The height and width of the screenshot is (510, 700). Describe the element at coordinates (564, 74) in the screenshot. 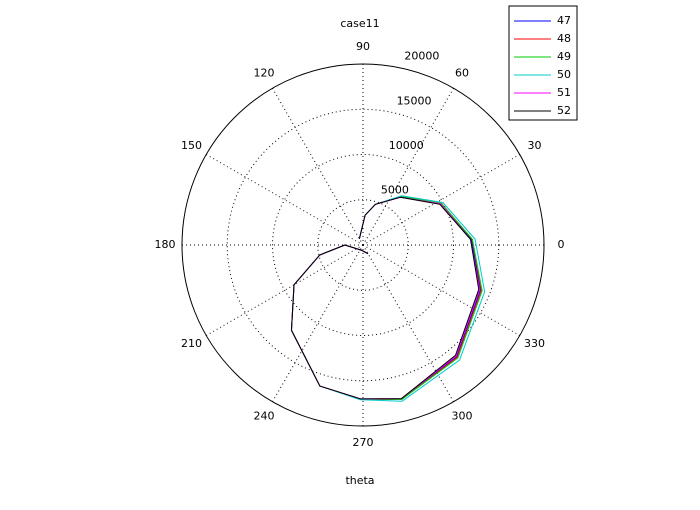

I see `legend-label: 50` at that location.